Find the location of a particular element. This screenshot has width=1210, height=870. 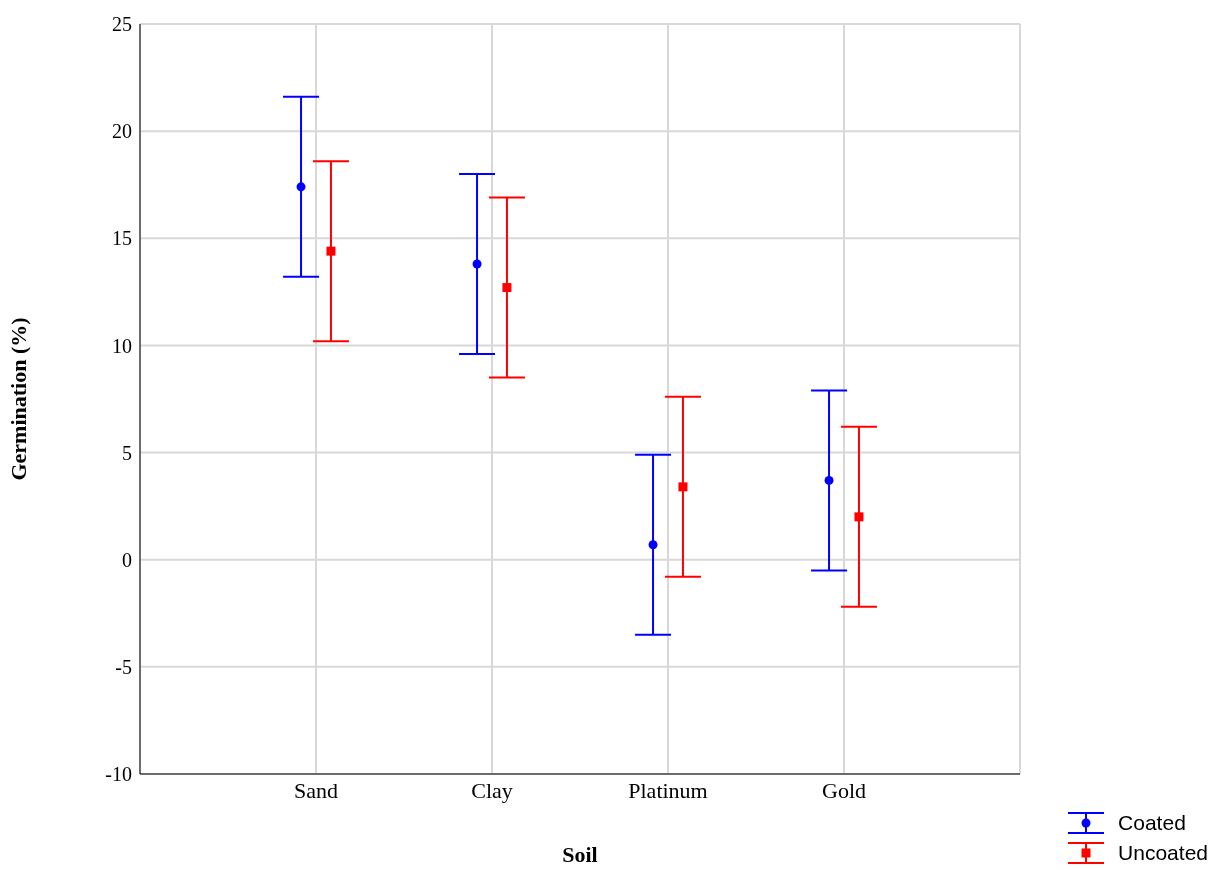

x-tick-label: Clay is located at coordinates (492, 790).